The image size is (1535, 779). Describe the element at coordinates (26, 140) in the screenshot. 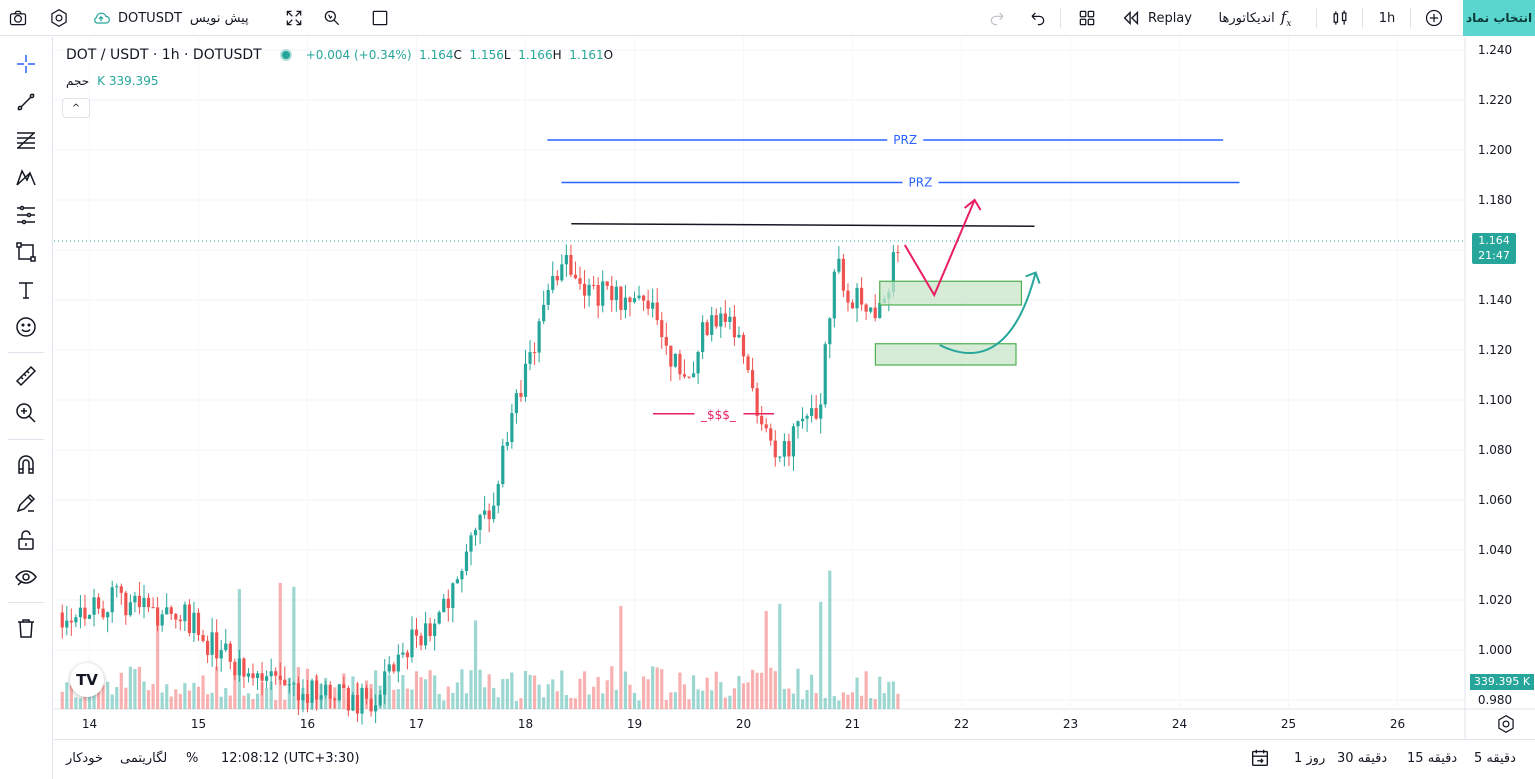

I see `fib-retracement-icon` at that location.